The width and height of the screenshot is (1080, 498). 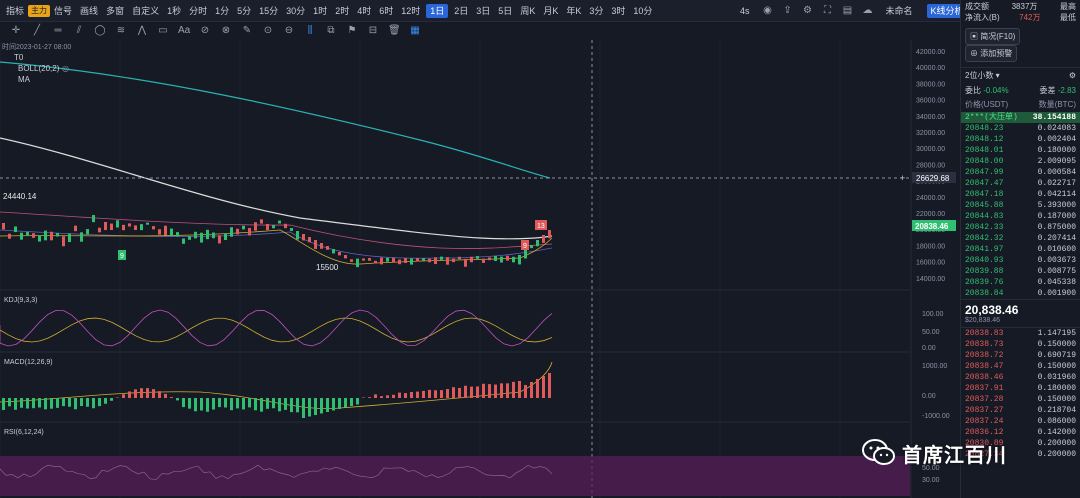 I want to click on ruler-icon: ⊟, so click(x=373, y=30).